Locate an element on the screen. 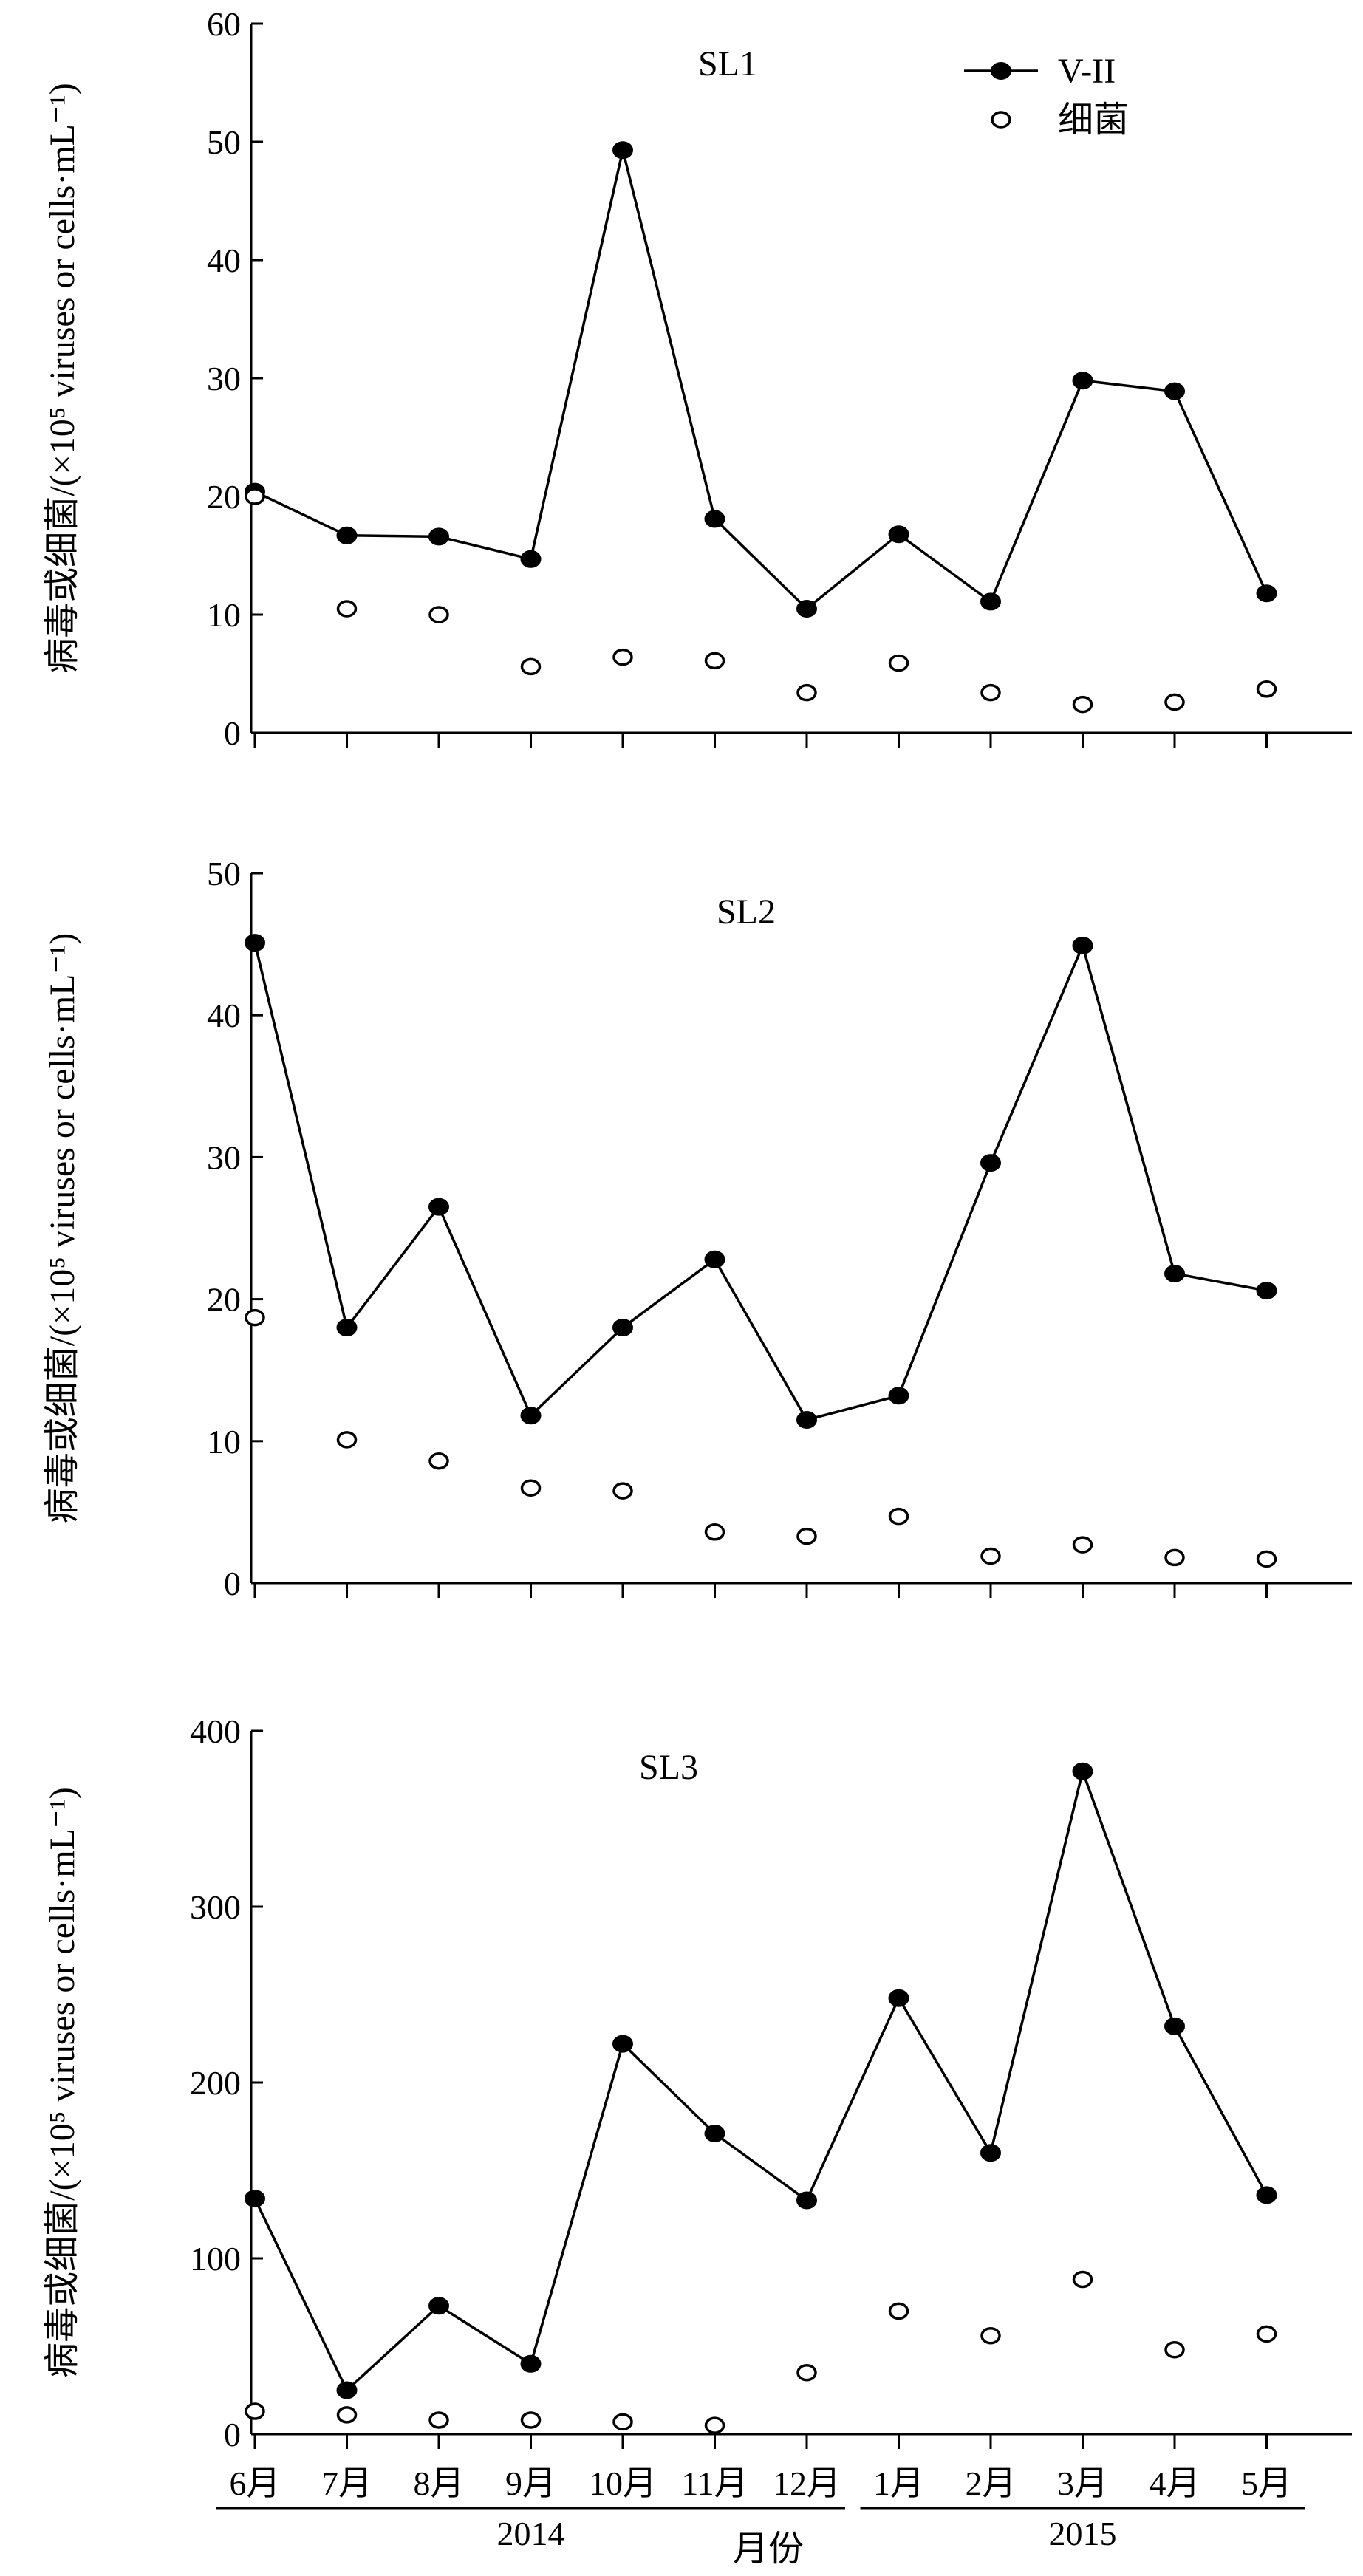 The height and width of the screenshot is (2576, 1363). x-tick-label: 2月 is located at coordinates (991, 2483).